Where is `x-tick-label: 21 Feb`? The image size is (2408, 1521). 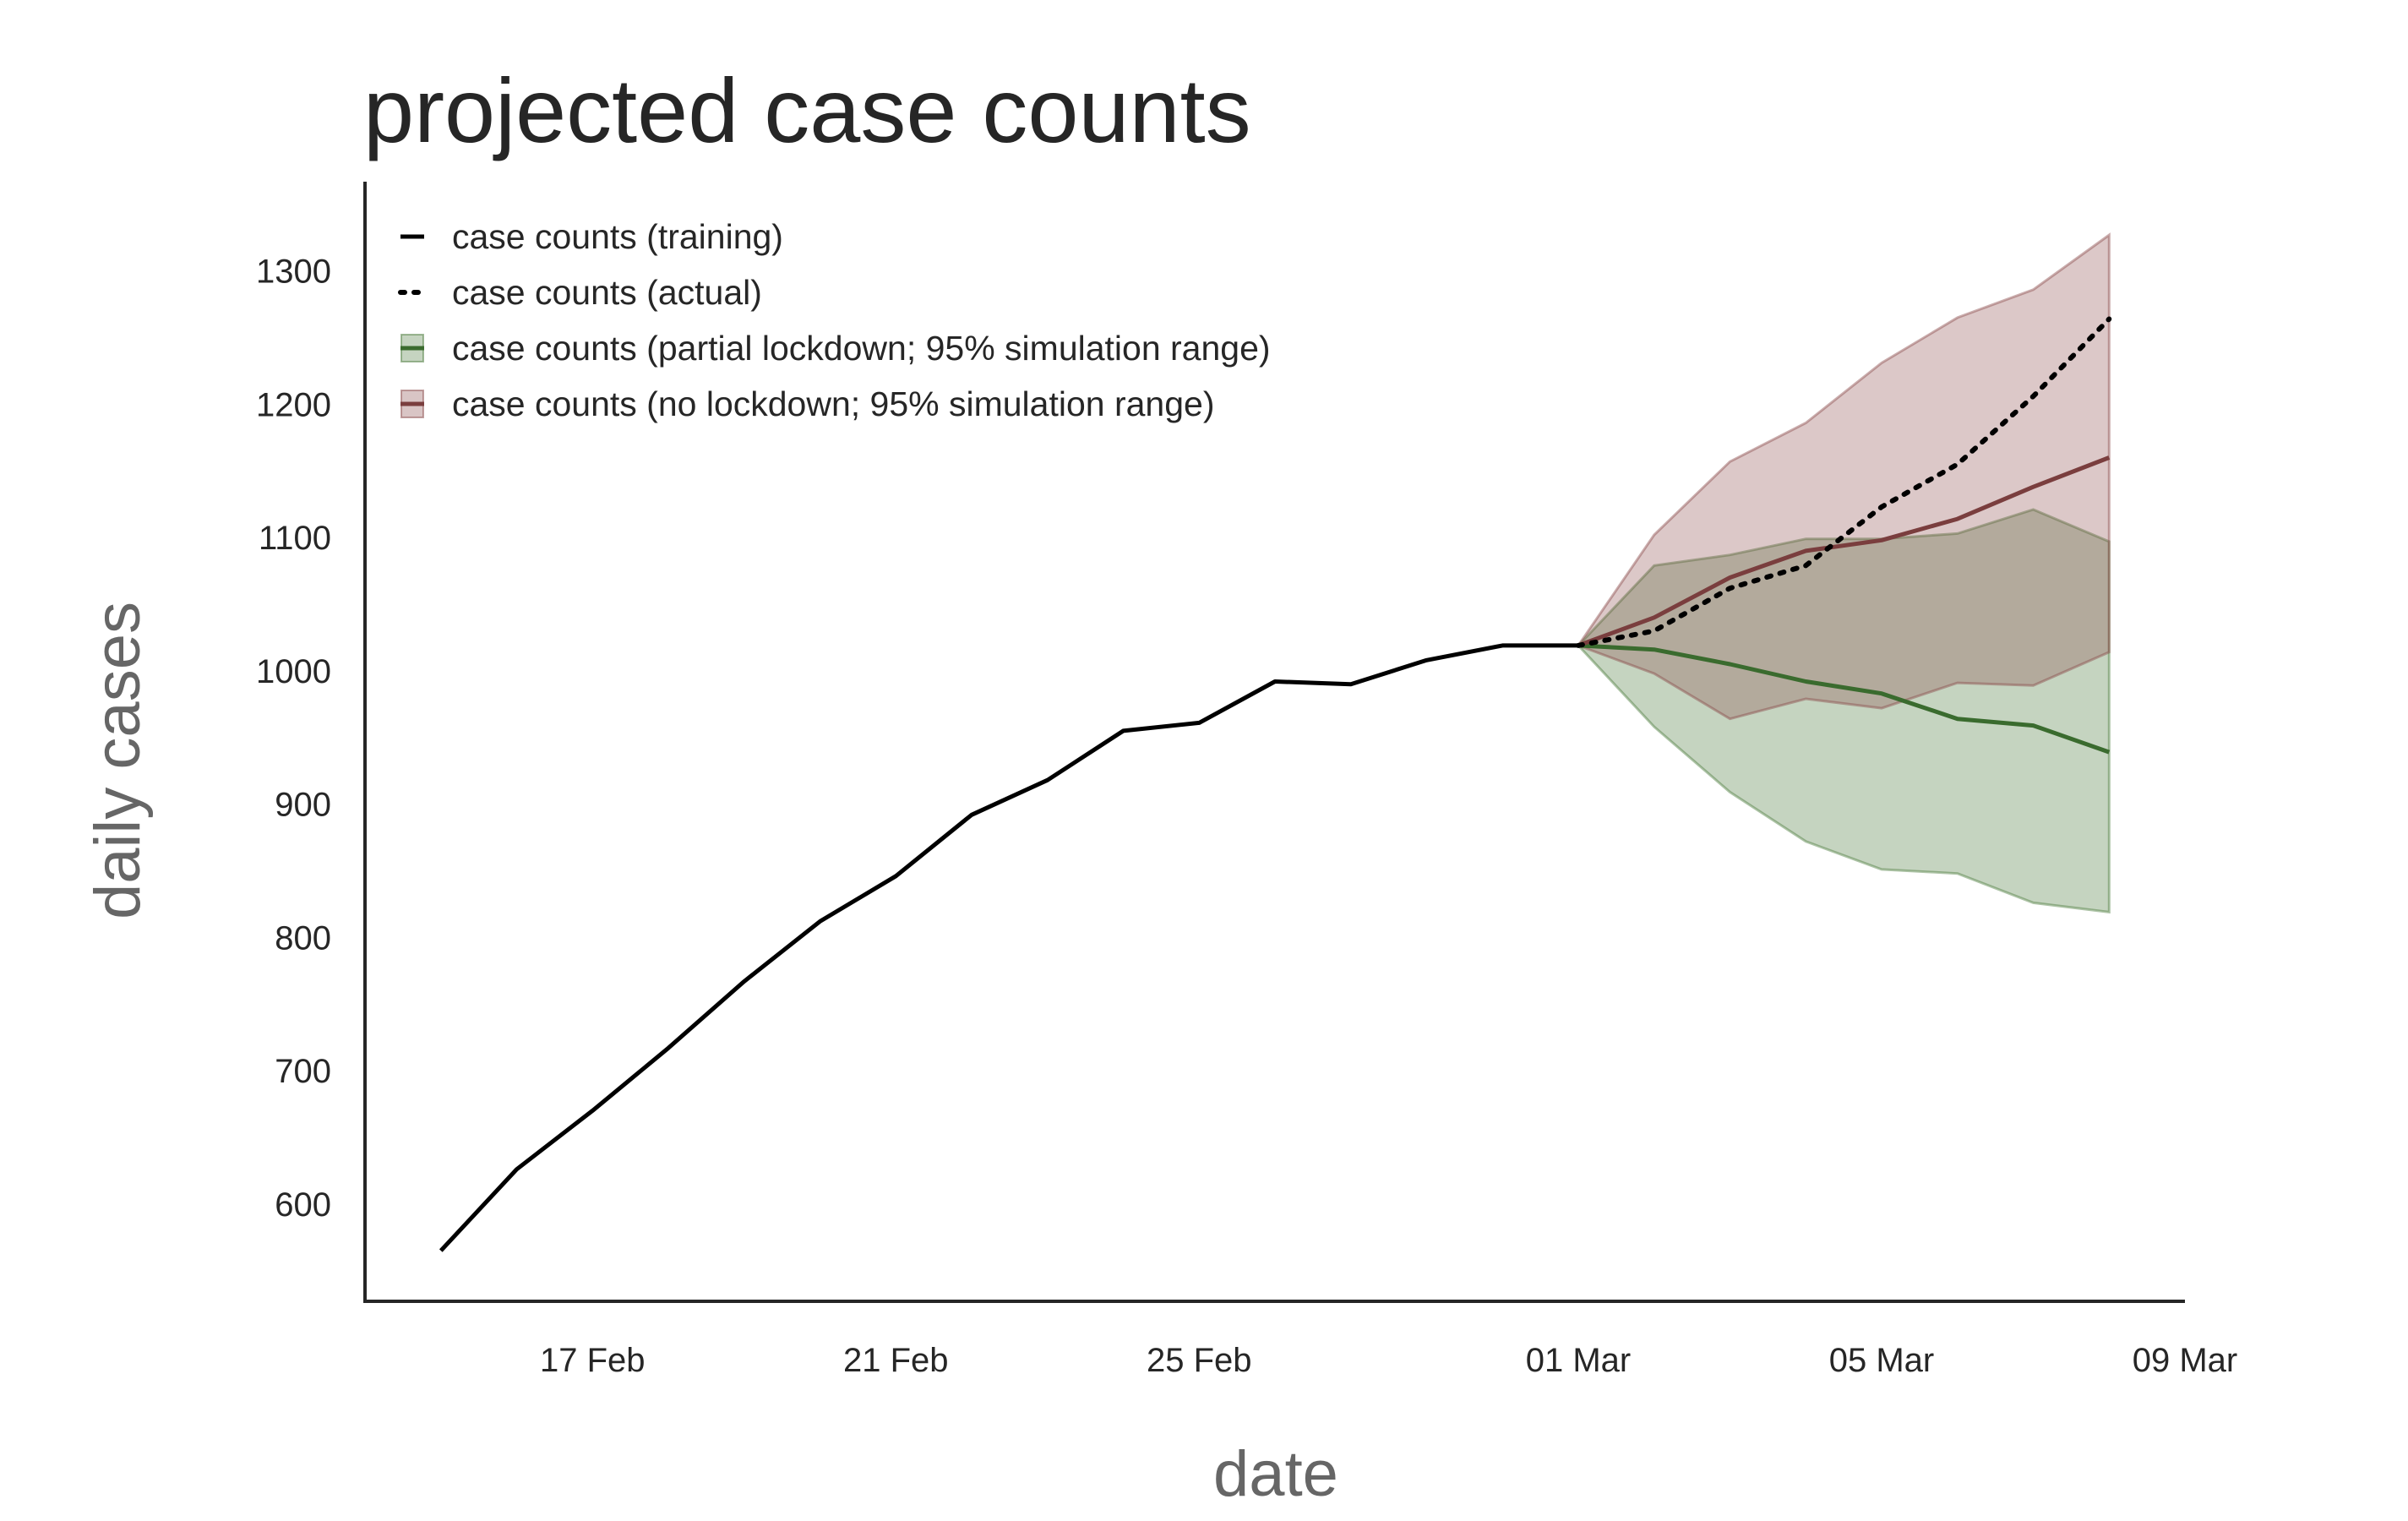
x-tick-label: 21 Feb is located at coordinates (896, 1360).